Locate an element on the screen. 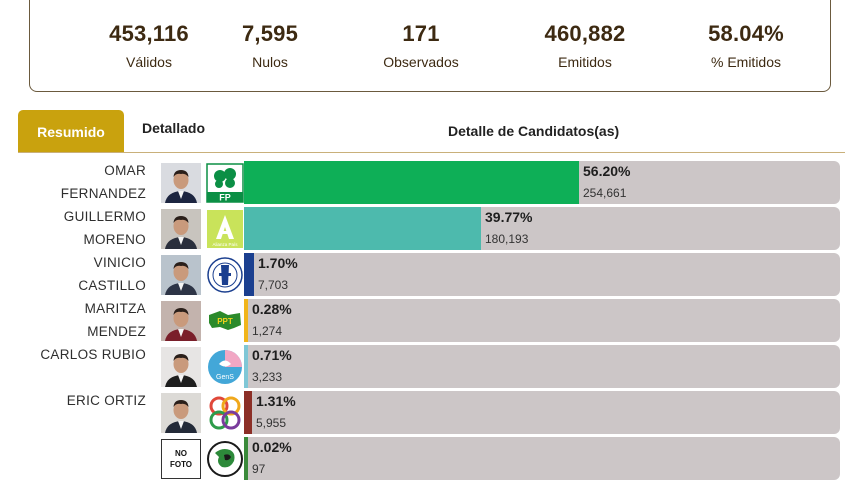 This screenshot has width=845, height=491. candidate-name: OMAR FERNANDEZ is located at coordinates (83, 182).